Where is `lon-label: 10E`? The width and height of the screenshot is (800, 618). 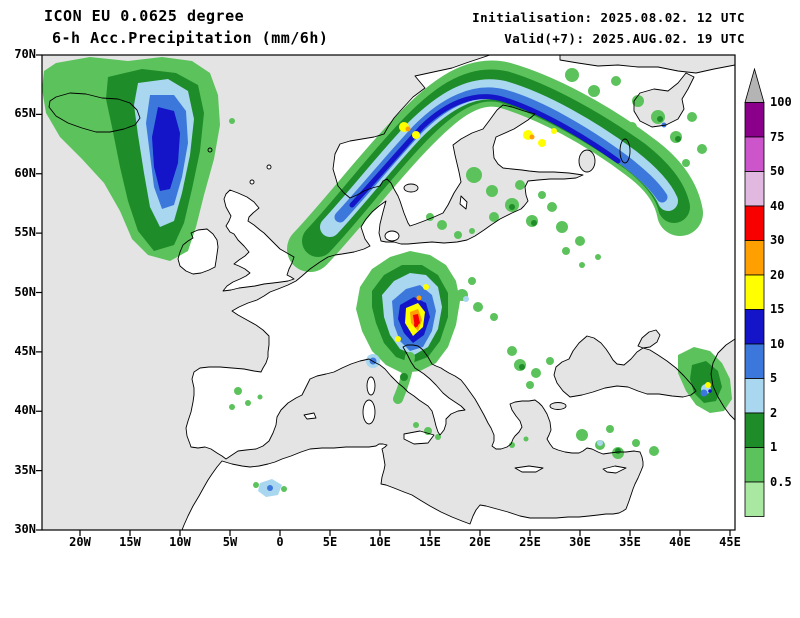
lon-label: 10E is located at coordinates (380, 542).